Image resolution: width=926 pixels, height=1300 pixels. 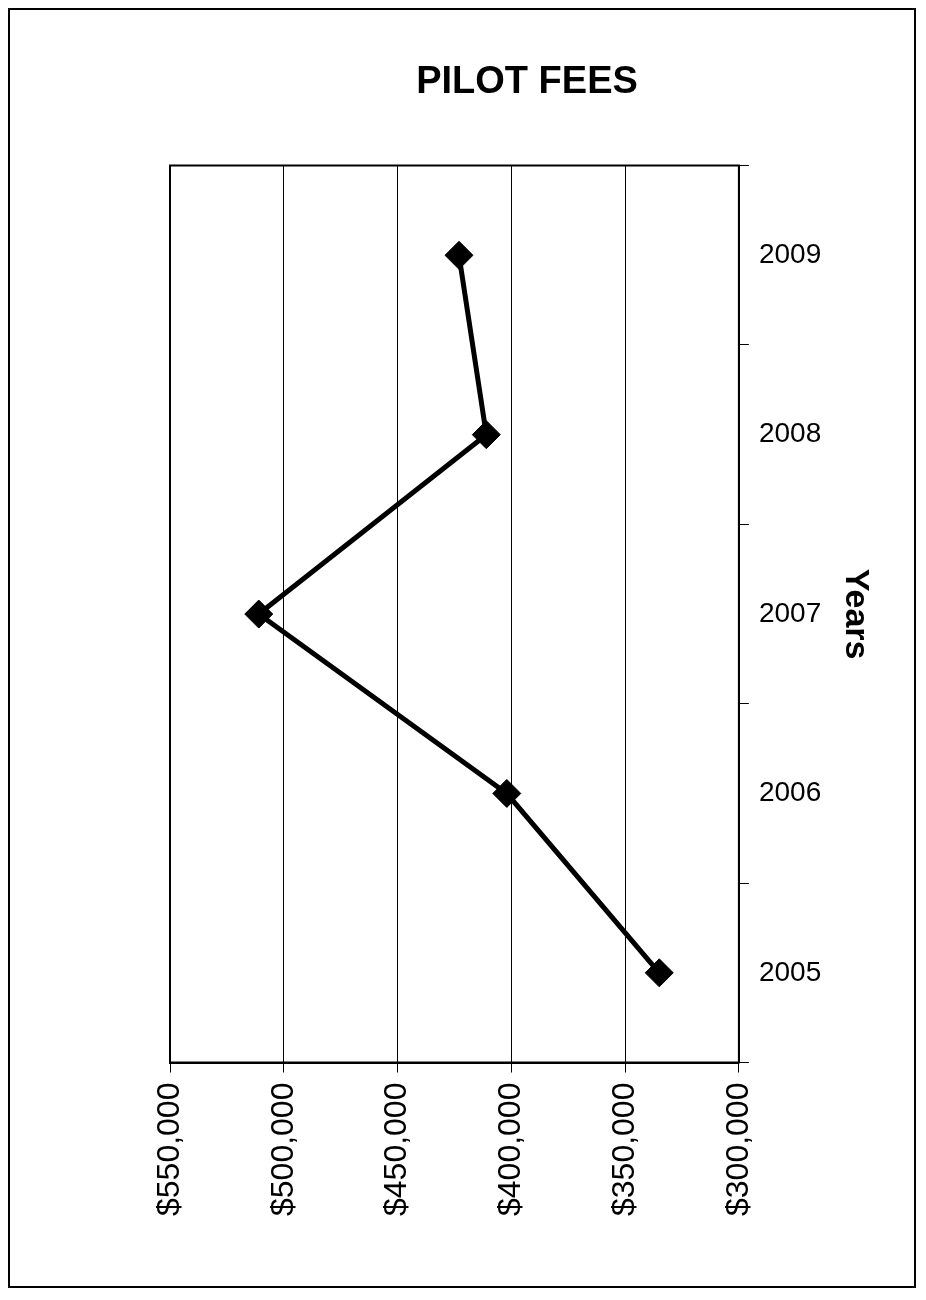 I want to click on x-tick-label: $350,000, so click(x=622, y=1149).